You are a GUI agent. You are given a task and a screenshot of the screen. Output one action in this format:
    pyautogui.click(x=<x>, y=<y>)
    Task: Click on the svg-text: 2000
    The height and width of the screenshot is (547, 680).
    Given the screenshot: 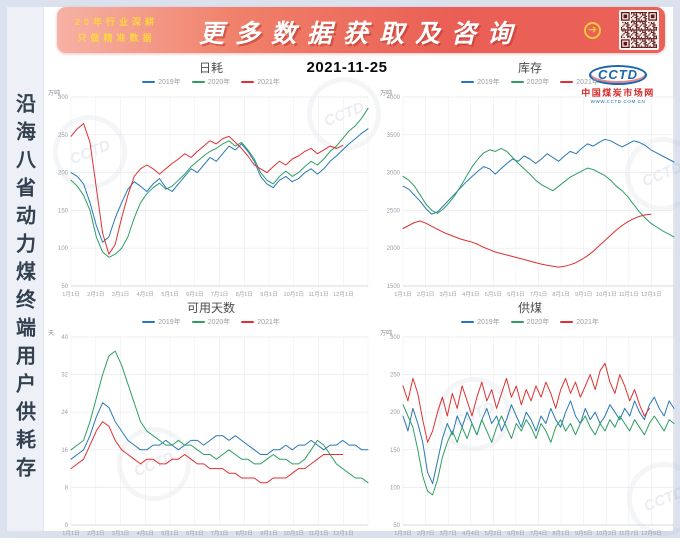 What is the action you would take?
    pyautogui.click(x=394, y=249)
    